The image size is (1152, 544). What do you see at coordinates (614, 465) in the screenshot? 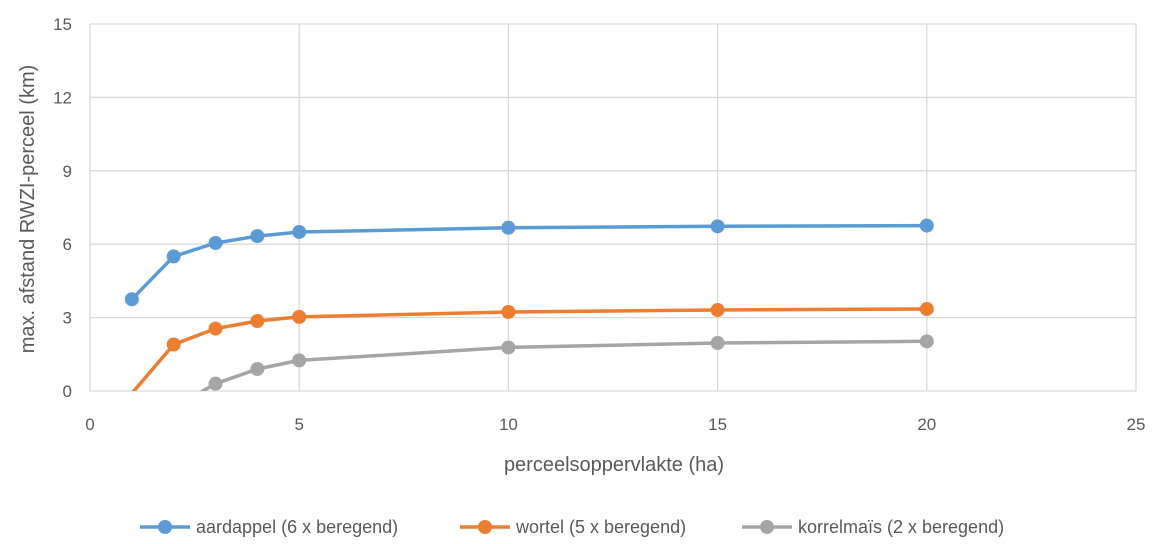
I see `x-axis-title: perceelsoppervlakte (ha)` at bounding box center [614, 465].